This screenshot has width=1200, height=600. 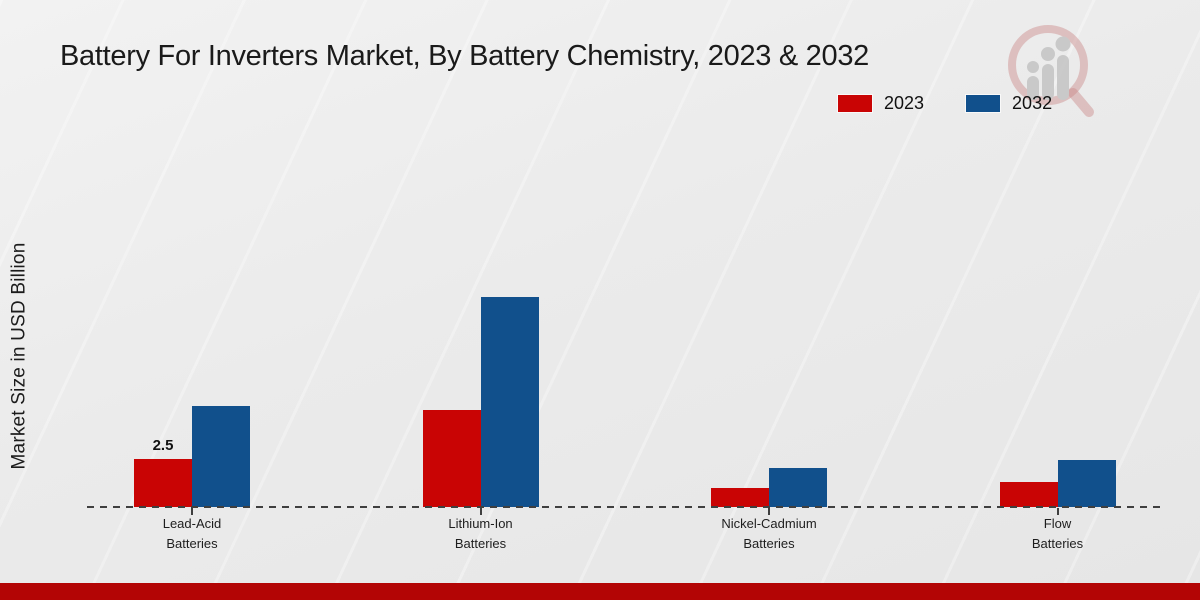 What do you see at coordinates (855, 103) in the screenshot?
I see `legend-swatch-2023` at bounding box center [855, 103].